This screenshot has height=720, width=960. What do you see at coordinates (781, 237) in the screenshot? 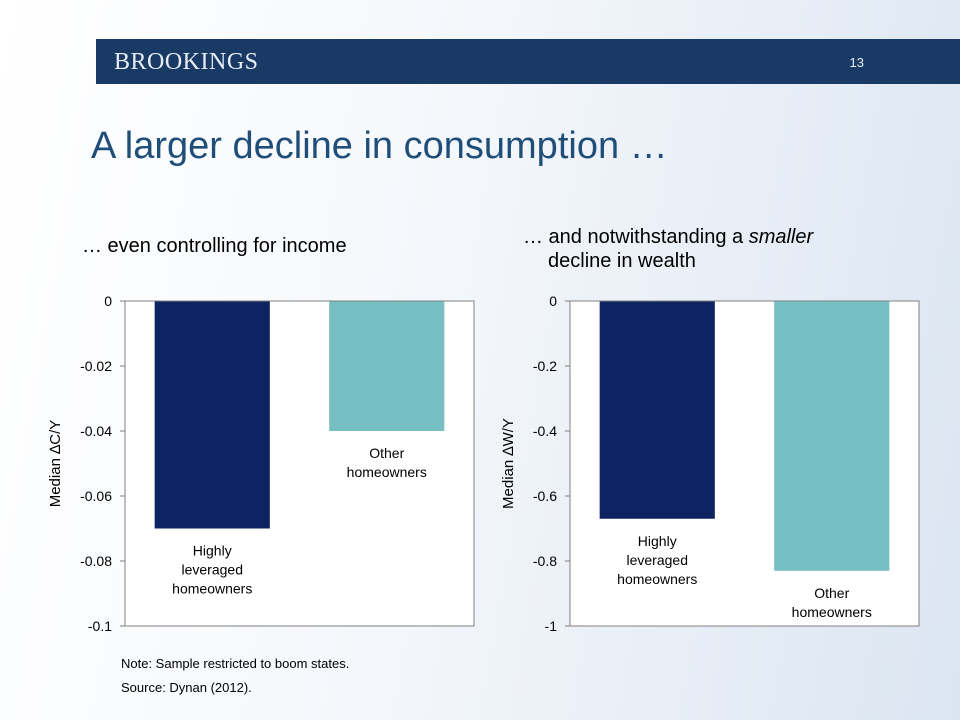
I see `right-subtitle-emphasis: smaller` at bounding box center [781, 237].